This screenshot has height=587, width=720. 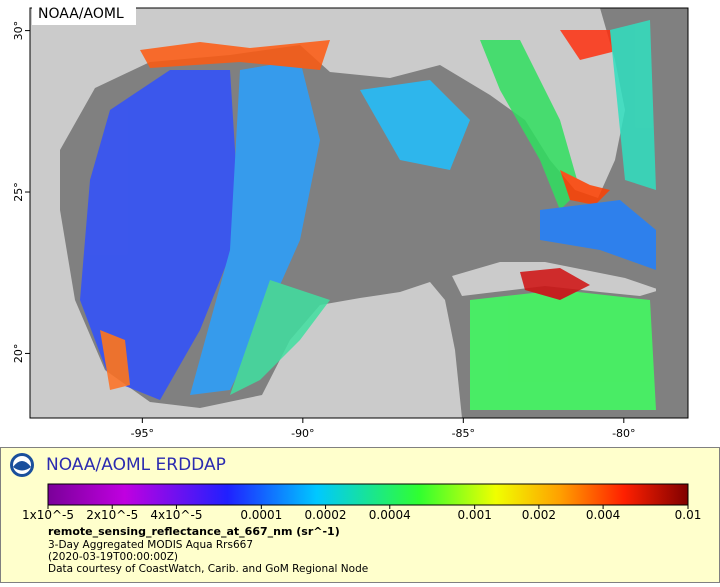 What do you see at coordinates (539, 515) in the screenshot?
I see `colorbar-tick-label: 0.002` at bounding box center [539, 515].